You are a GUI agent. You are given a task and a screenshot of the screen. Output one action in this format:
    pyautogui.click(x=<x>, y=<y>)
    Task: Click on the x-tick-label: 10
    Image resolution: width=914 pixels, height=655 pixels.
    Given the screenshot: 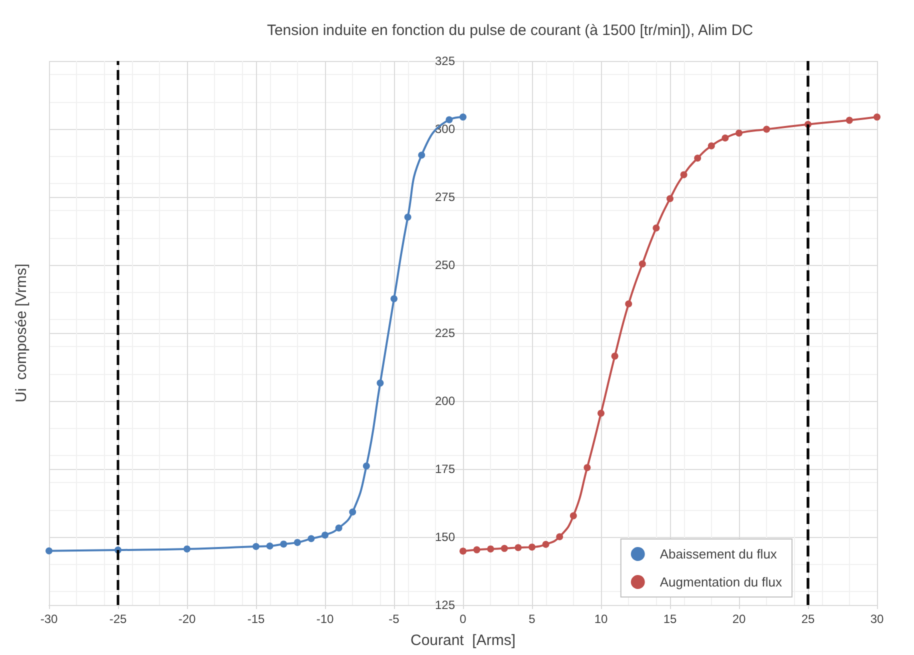 What is the action you would take?
    pyautogui.click(x=601, y=619)
    